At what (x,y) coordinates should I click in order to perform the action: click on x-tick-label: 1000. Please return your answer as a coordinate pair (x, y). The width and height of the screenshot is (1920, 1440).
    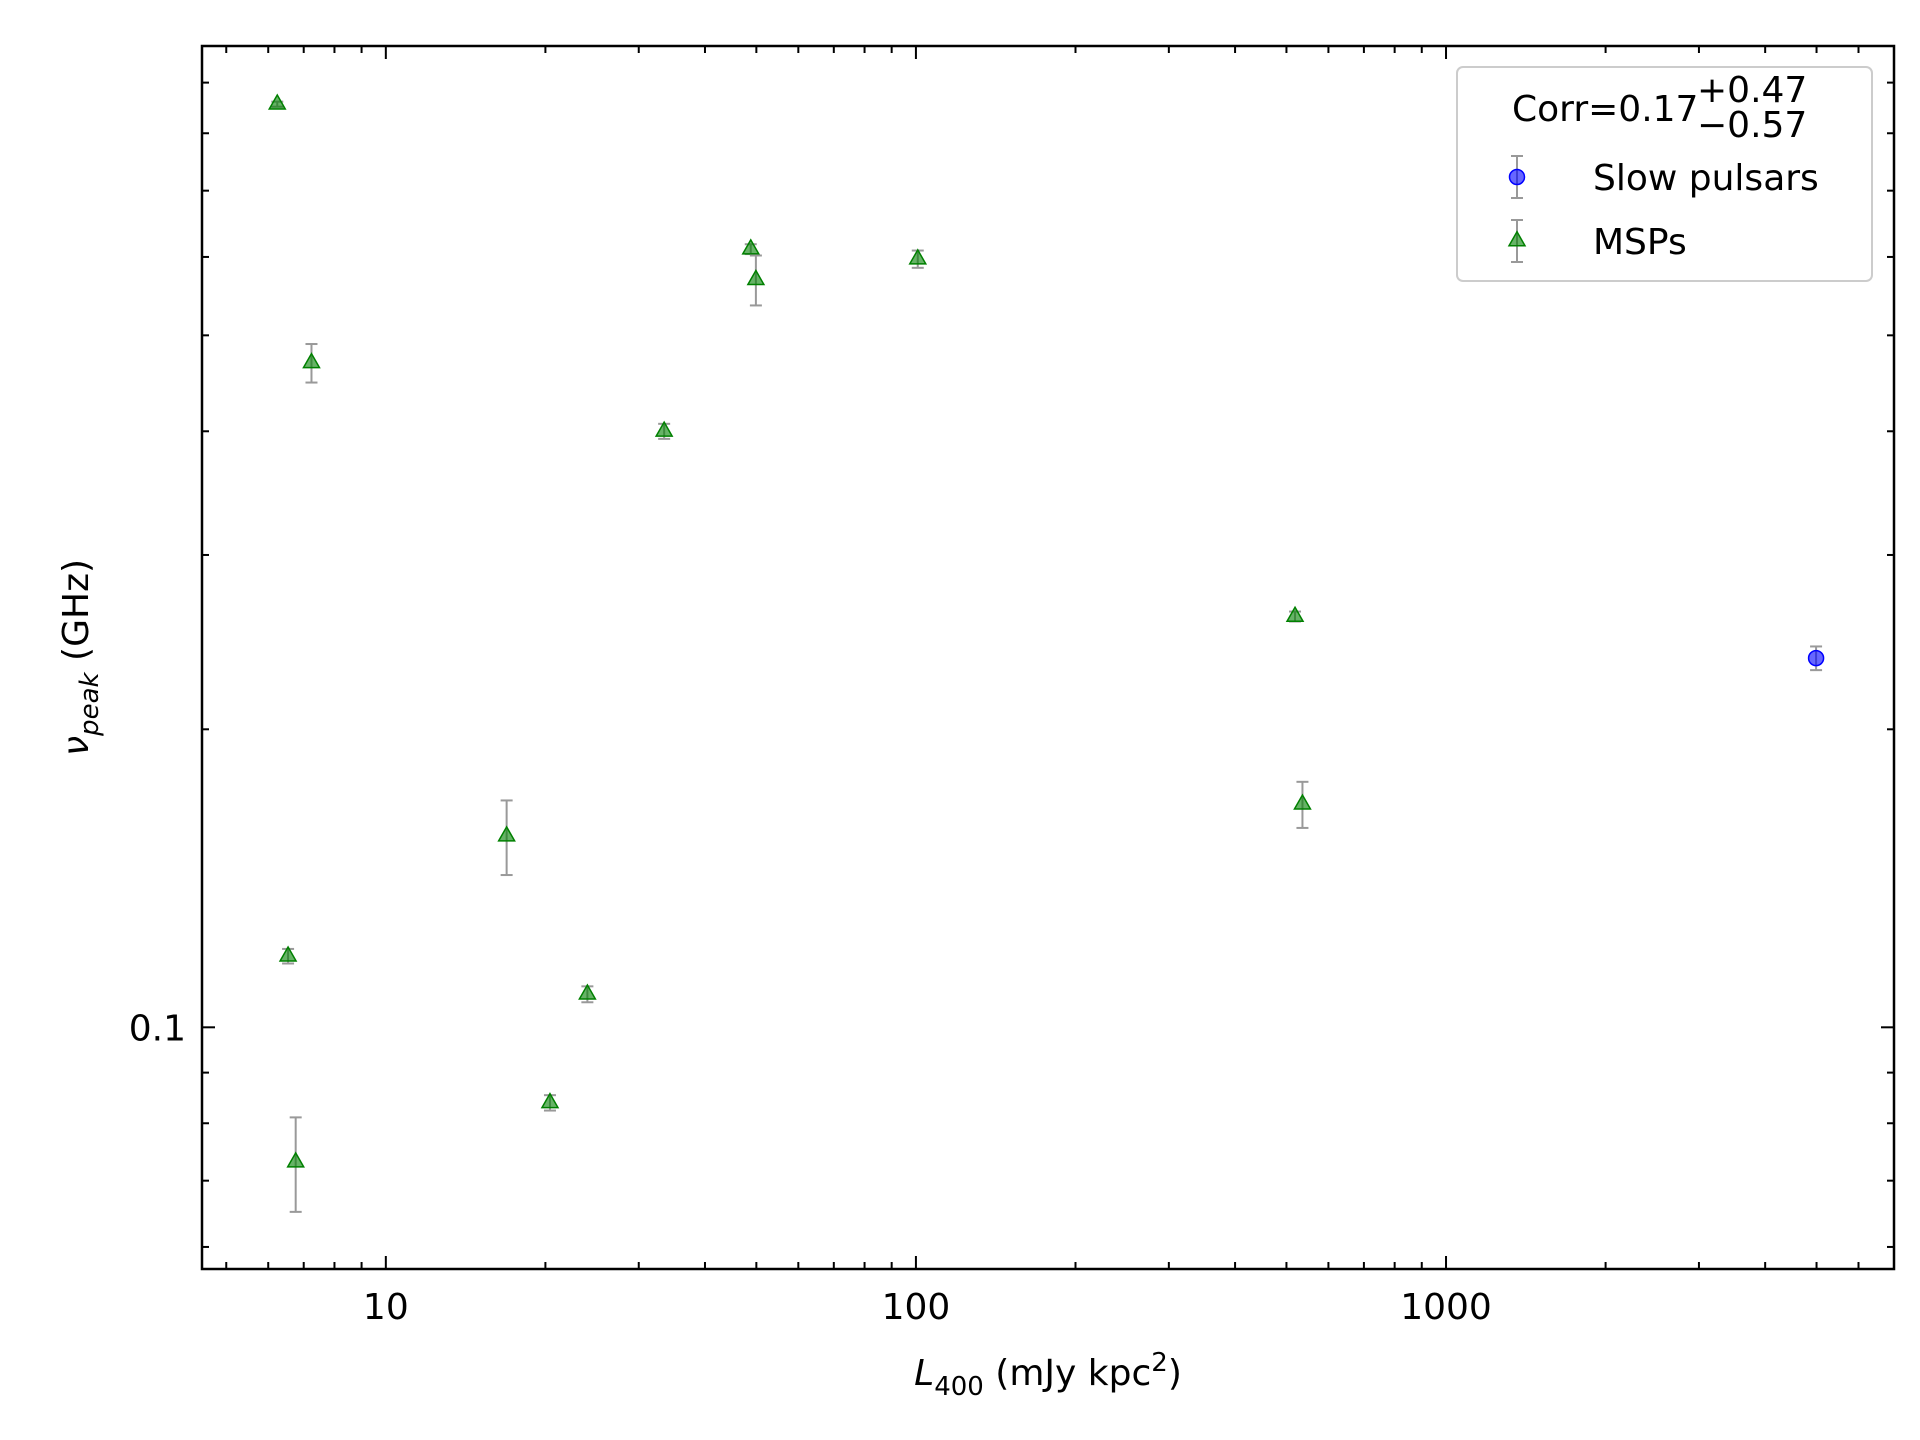
    Looking at the image, I should click on (1446, 1307).